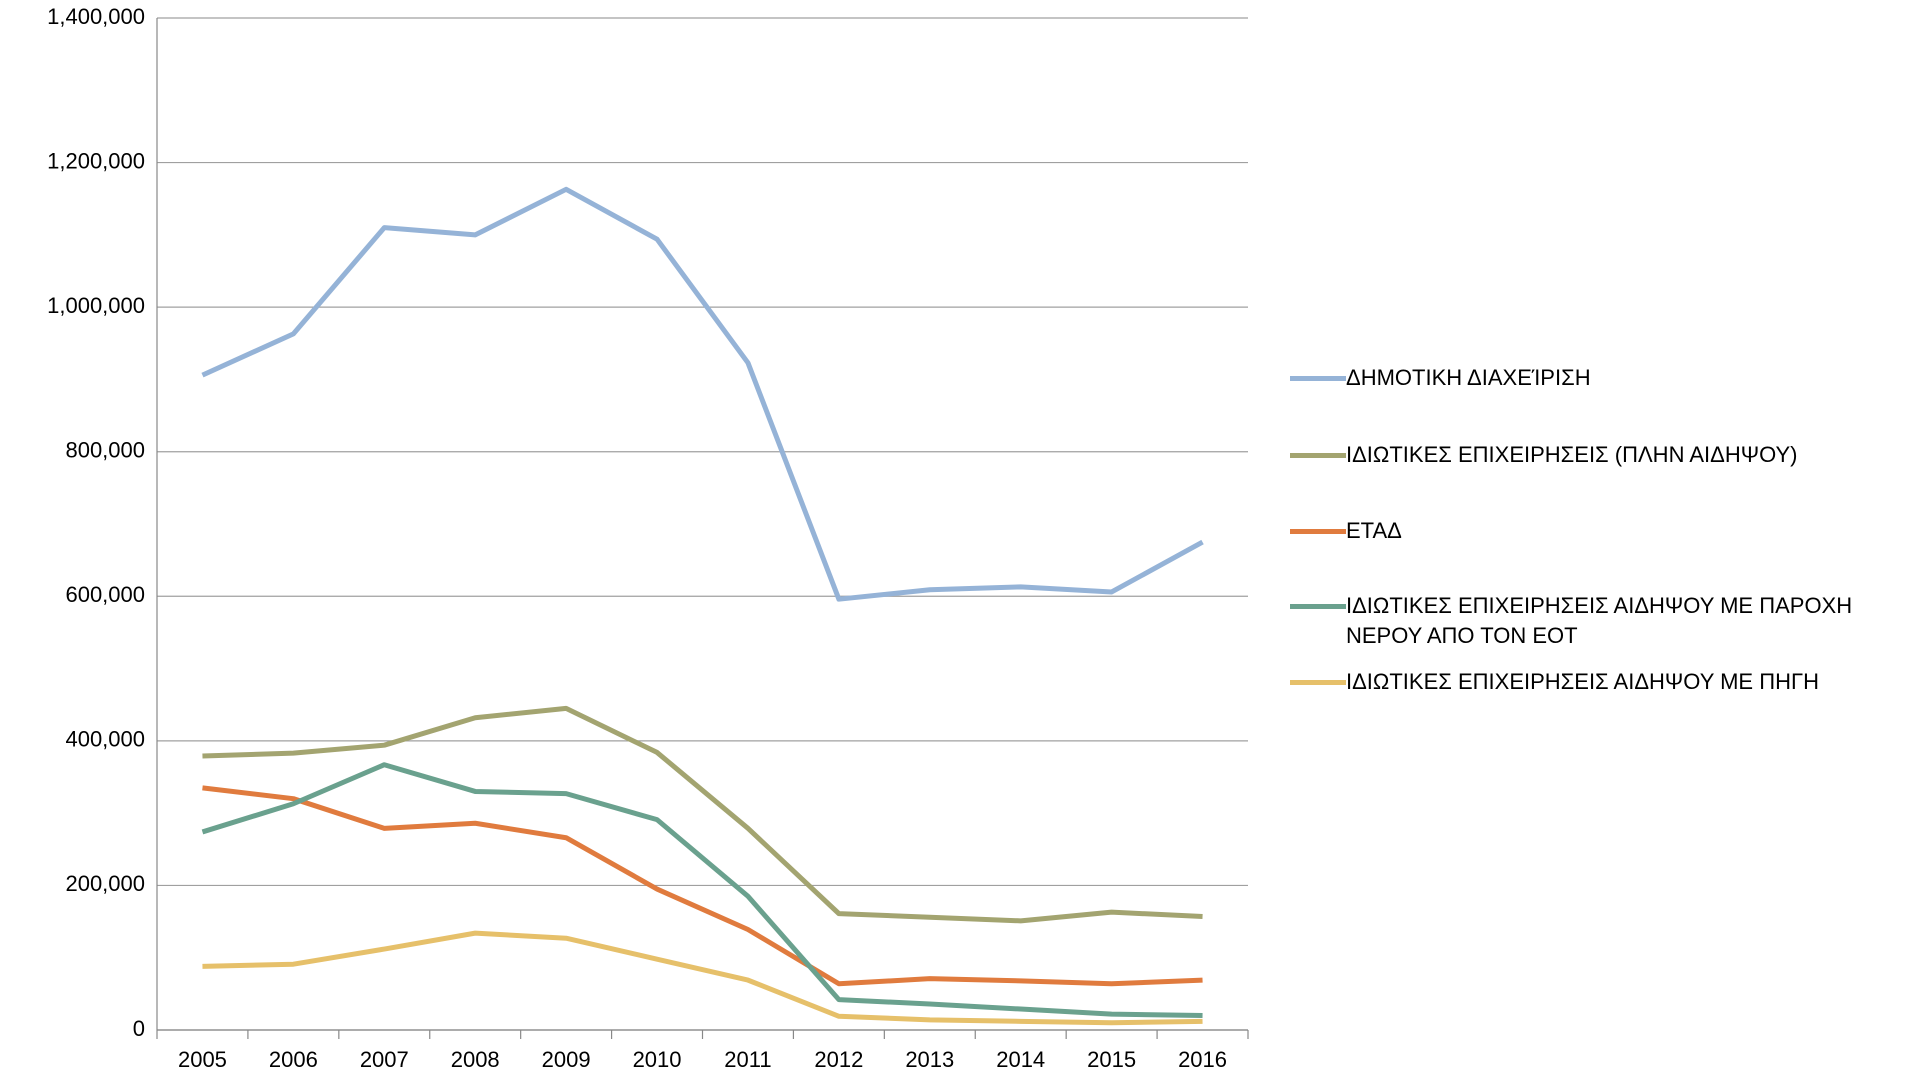 The height and width of the screenshot is (1069, 1908). Describe the element at coordinates (105, 450) in the screenshot. I see `y-tick-label: 800,000` at that location.